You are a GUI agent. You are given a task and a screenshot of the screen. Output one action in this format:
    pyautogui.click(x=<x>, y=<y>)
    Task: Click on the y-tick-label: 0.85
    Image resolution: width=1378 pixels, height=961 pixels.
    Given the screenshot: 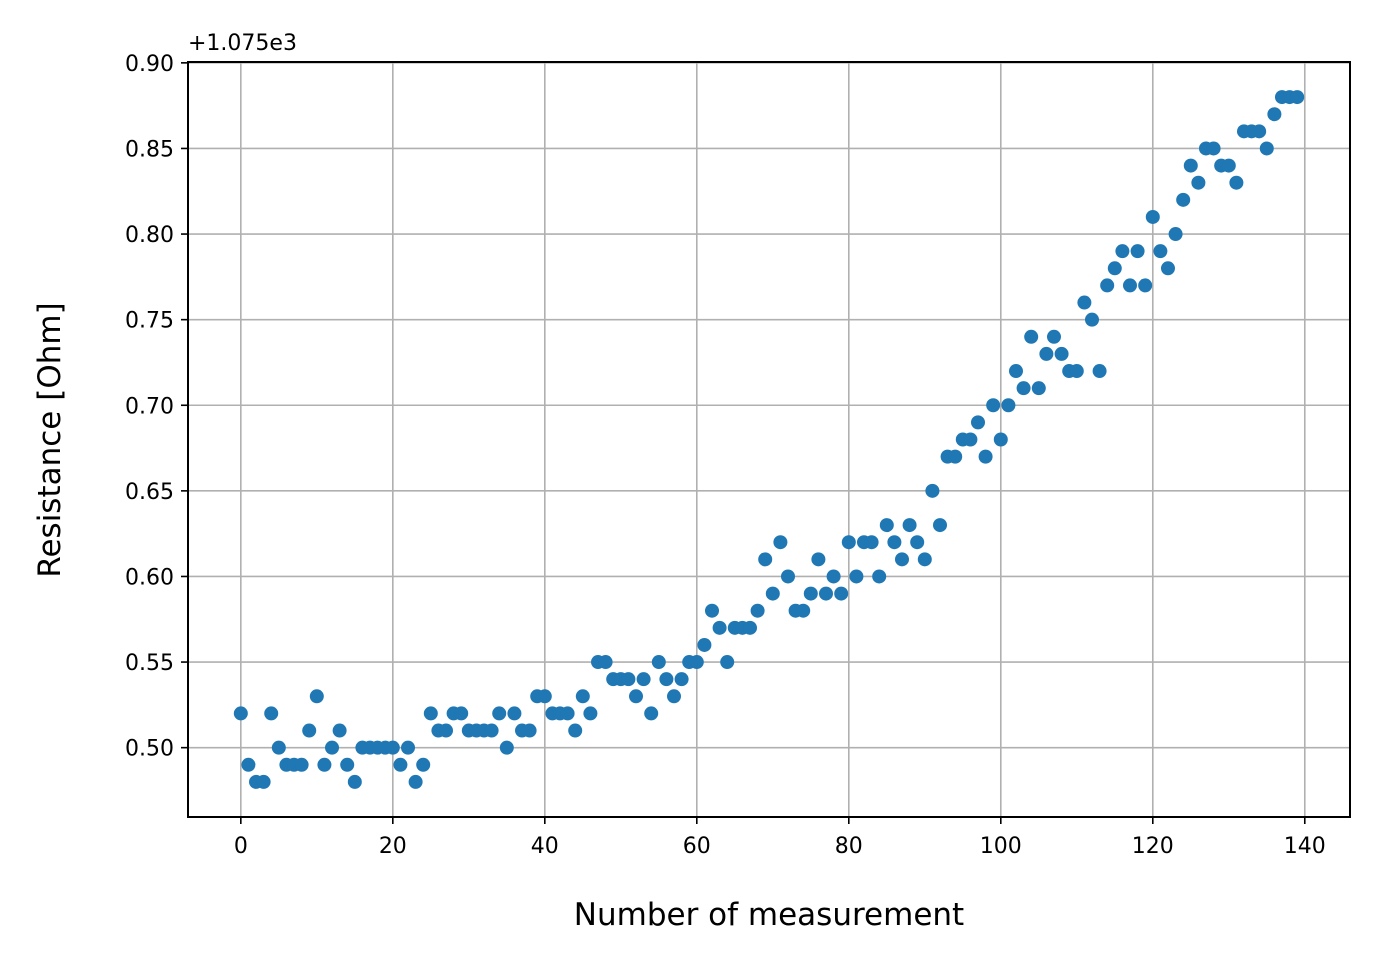 What is the action you would take?
    pyautogui.click(x=149, y=149)
    